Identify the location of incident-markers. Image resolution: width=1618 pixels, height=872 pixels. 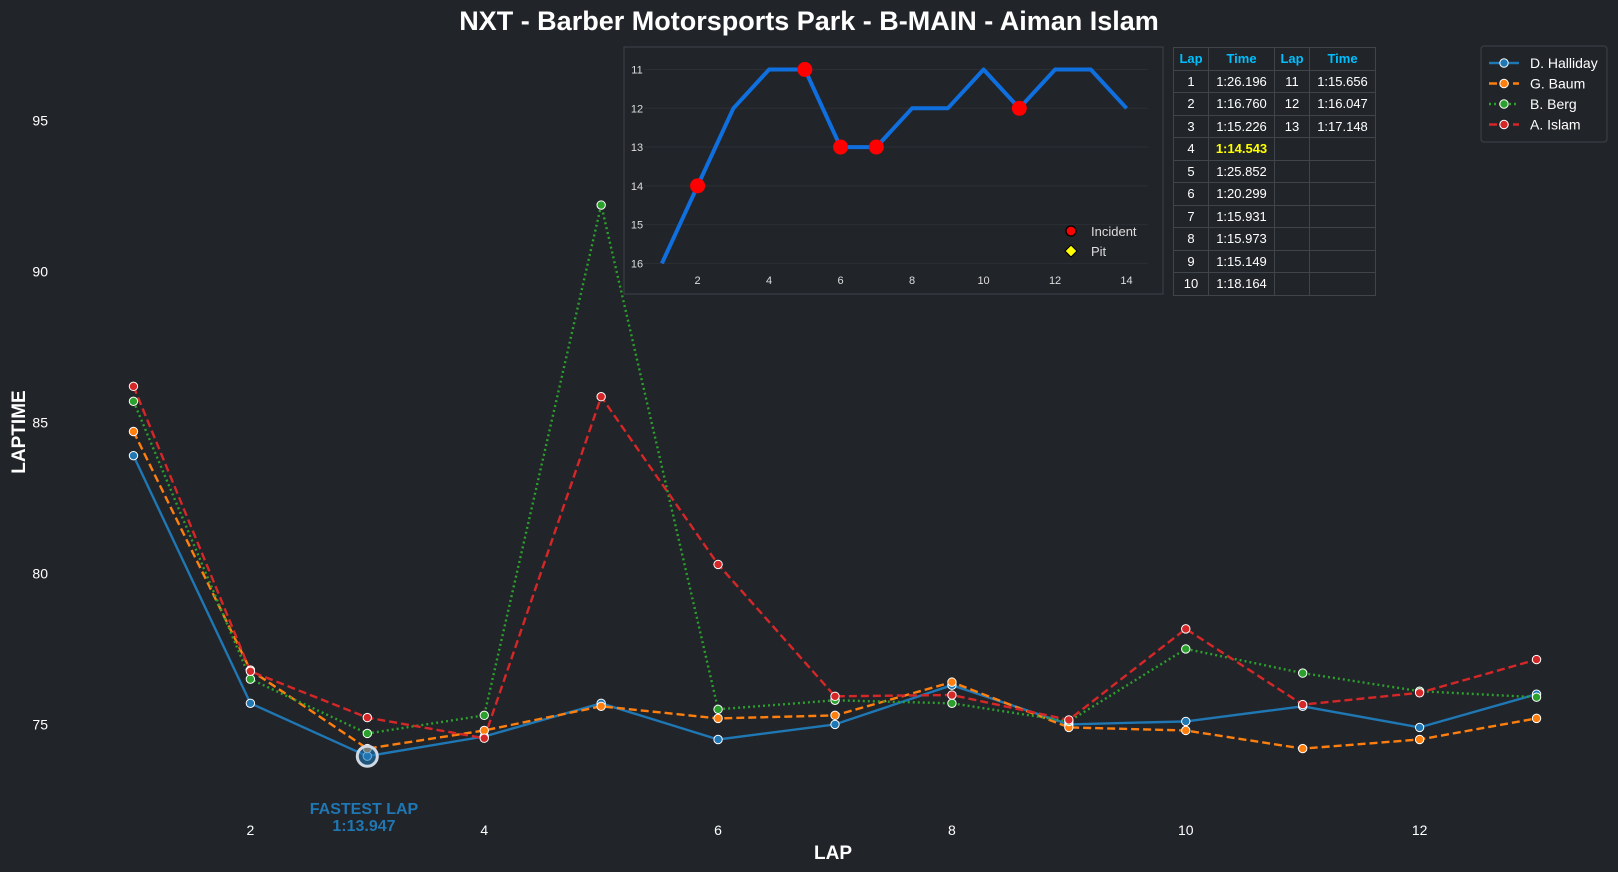
(858, 128).